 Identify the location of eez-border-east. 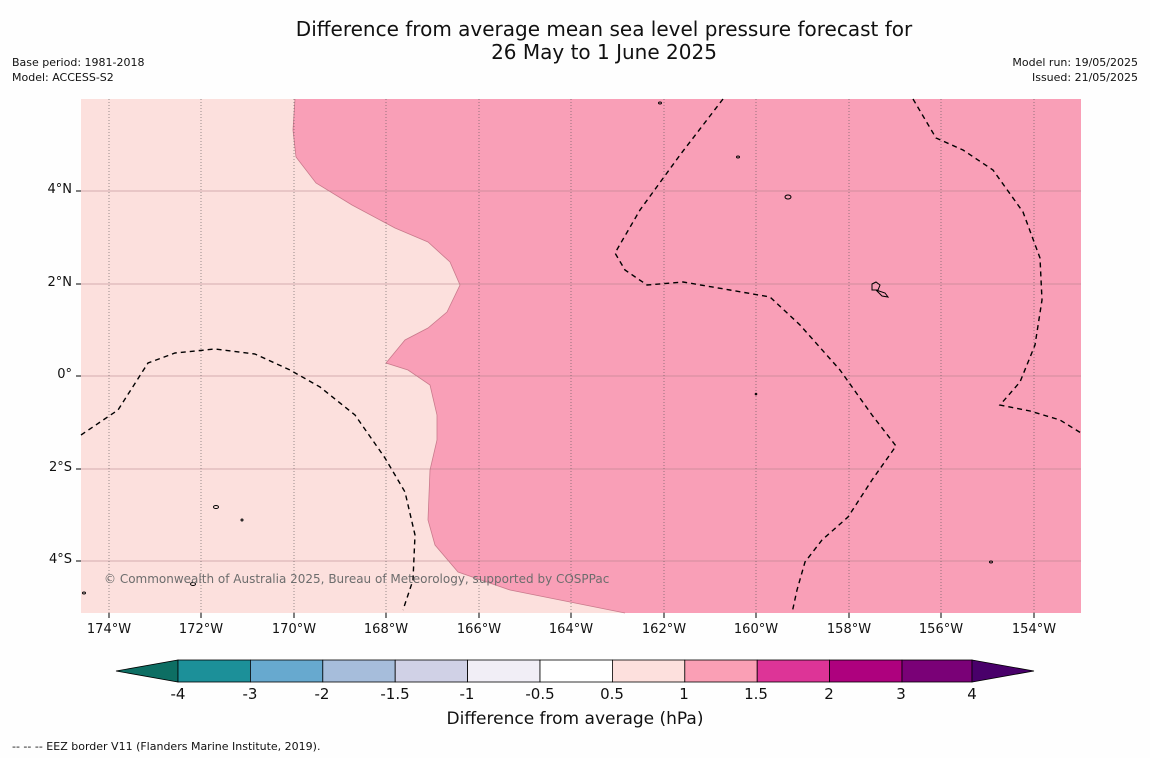
(997, 266).